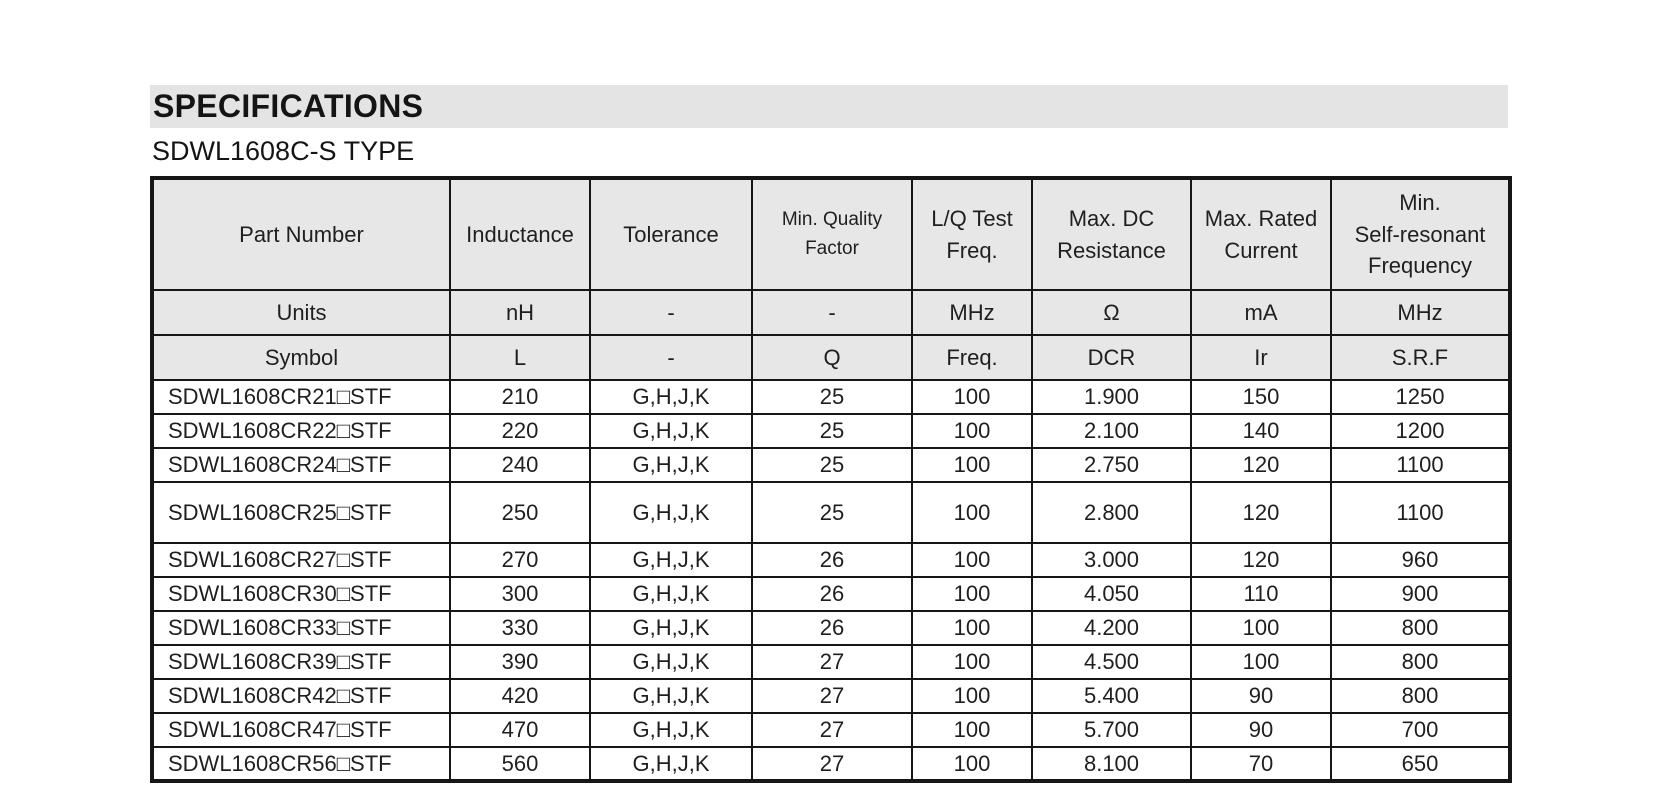  I want to click on column-header-tolerance: Tolerance, so click(671, 234).